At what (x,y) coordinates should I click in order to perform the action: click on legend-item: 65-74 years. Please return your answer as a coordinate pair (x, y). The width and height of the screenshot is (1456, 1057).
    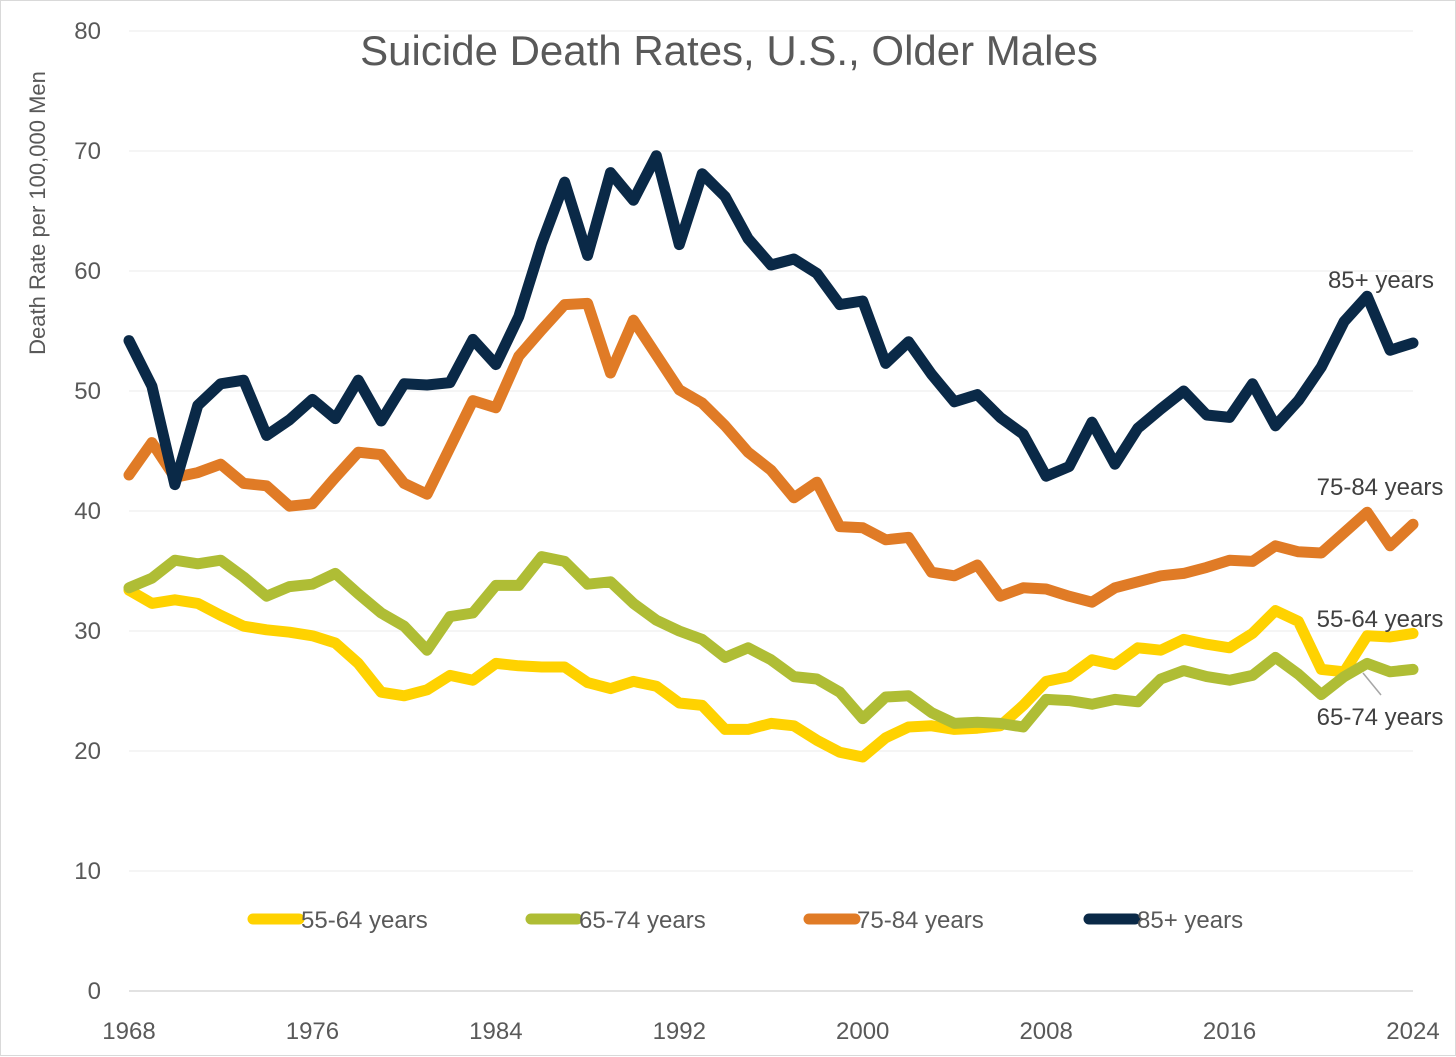
    Looking at the image, I should click on (615, 920).